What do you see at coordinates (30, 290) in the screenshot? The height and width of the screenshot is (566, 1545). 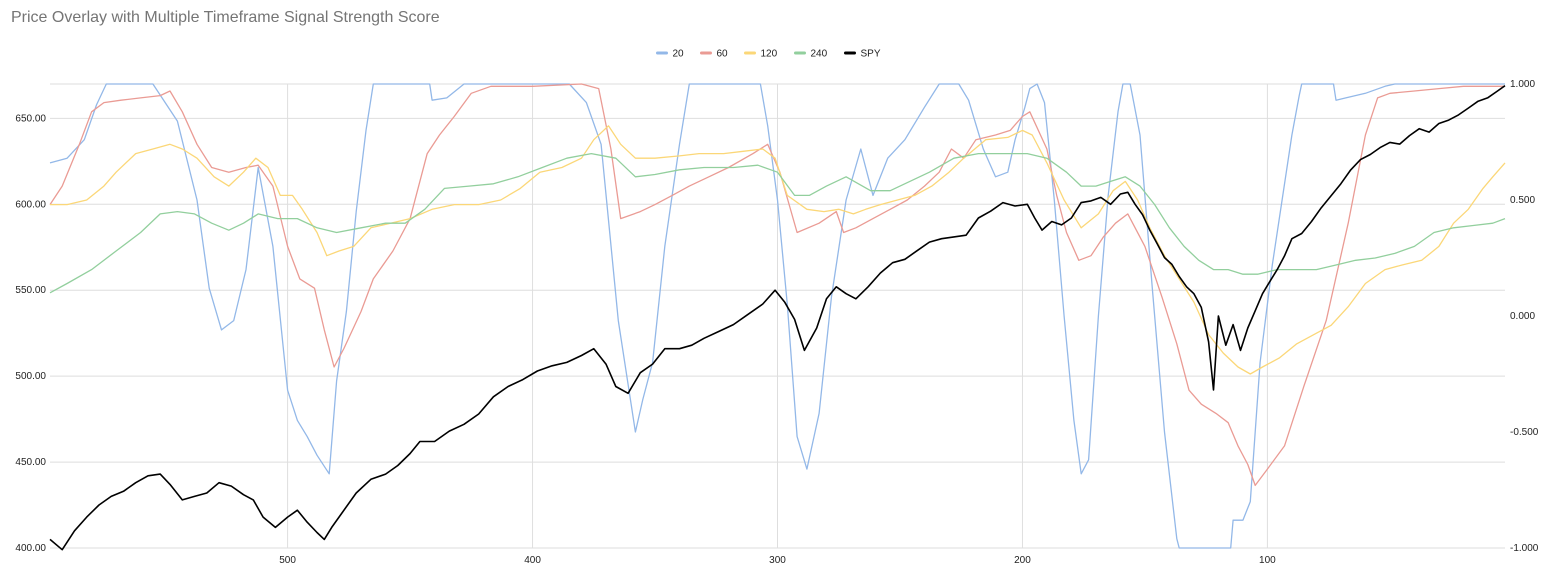 I see `left-tick-label: 550.00` at bounding box center [30, 290].